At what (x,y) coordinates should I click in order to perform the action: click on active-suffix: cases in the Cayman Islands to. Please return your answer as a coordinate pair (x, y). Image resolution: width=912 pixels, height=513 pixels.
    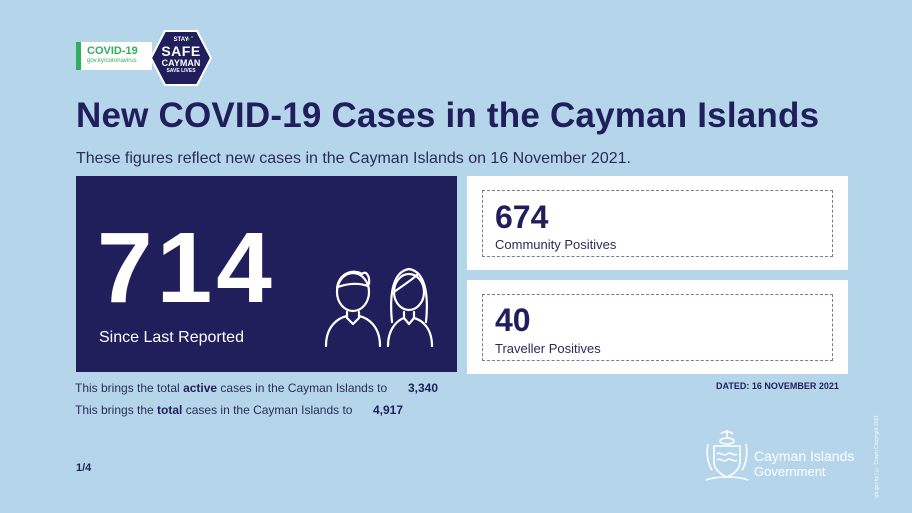
    Looking at the image, I should click on (302, 388).